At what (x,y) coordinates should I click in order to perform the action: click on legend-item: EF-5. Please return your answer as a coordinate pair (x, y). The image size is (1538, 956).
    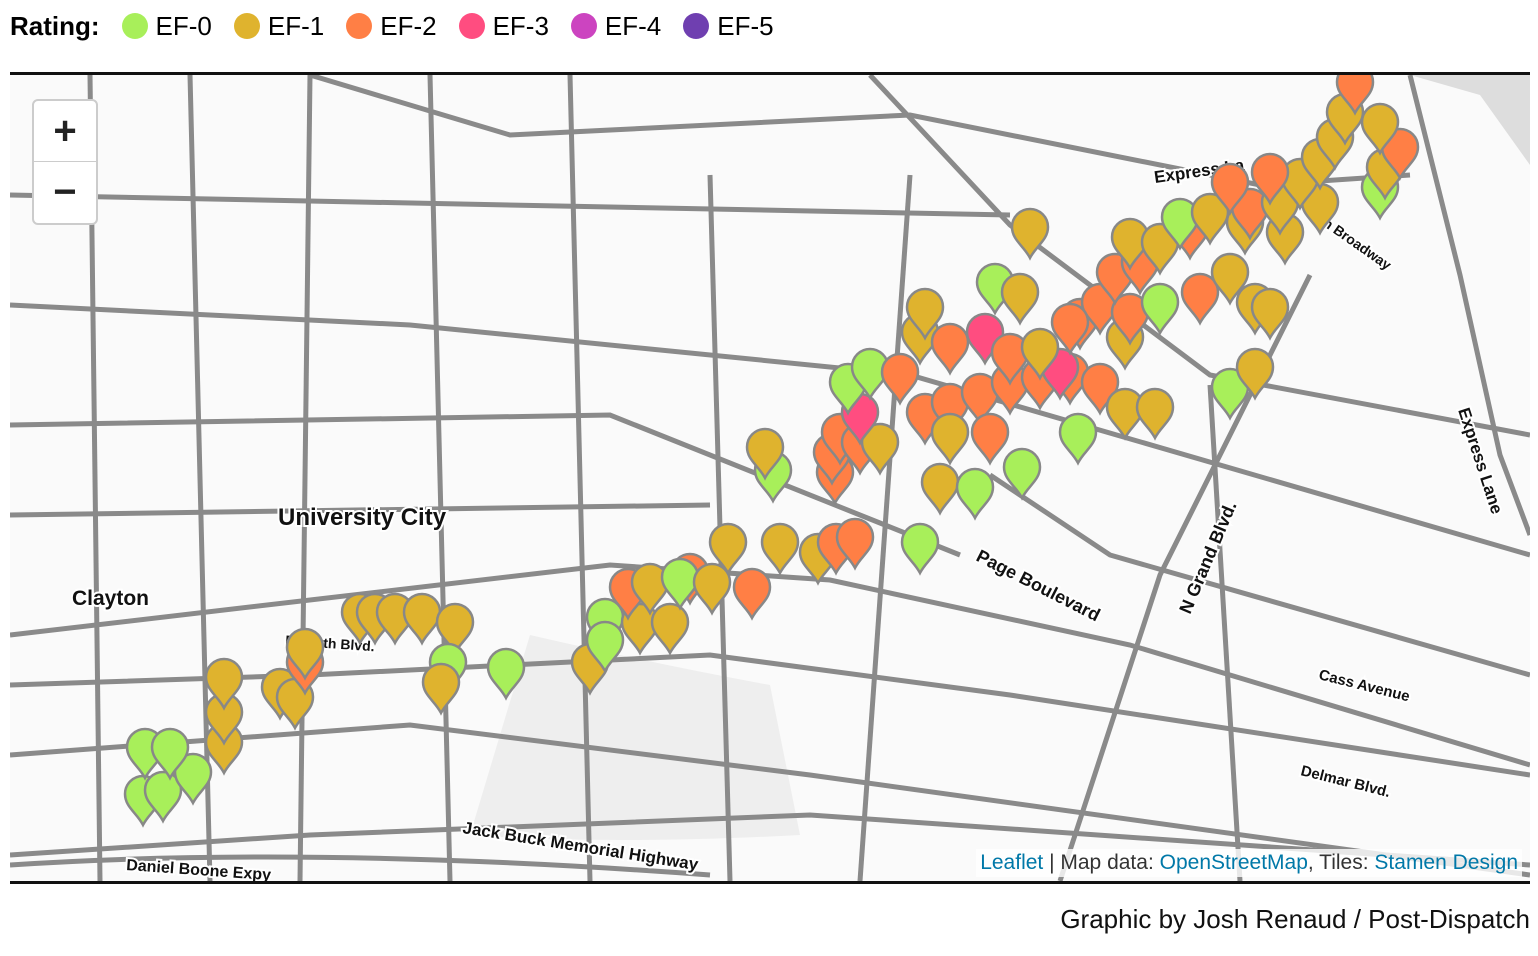
    Looking at the image, I should click on (728, 26).